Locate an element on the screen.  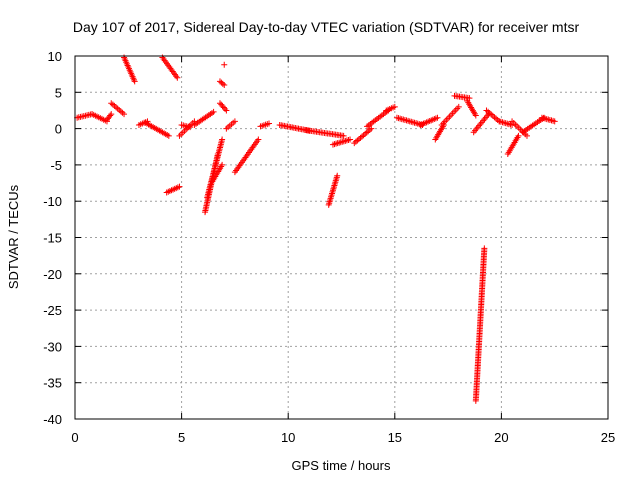
y-tick-label: -40 is located at coordinates (52, 419).